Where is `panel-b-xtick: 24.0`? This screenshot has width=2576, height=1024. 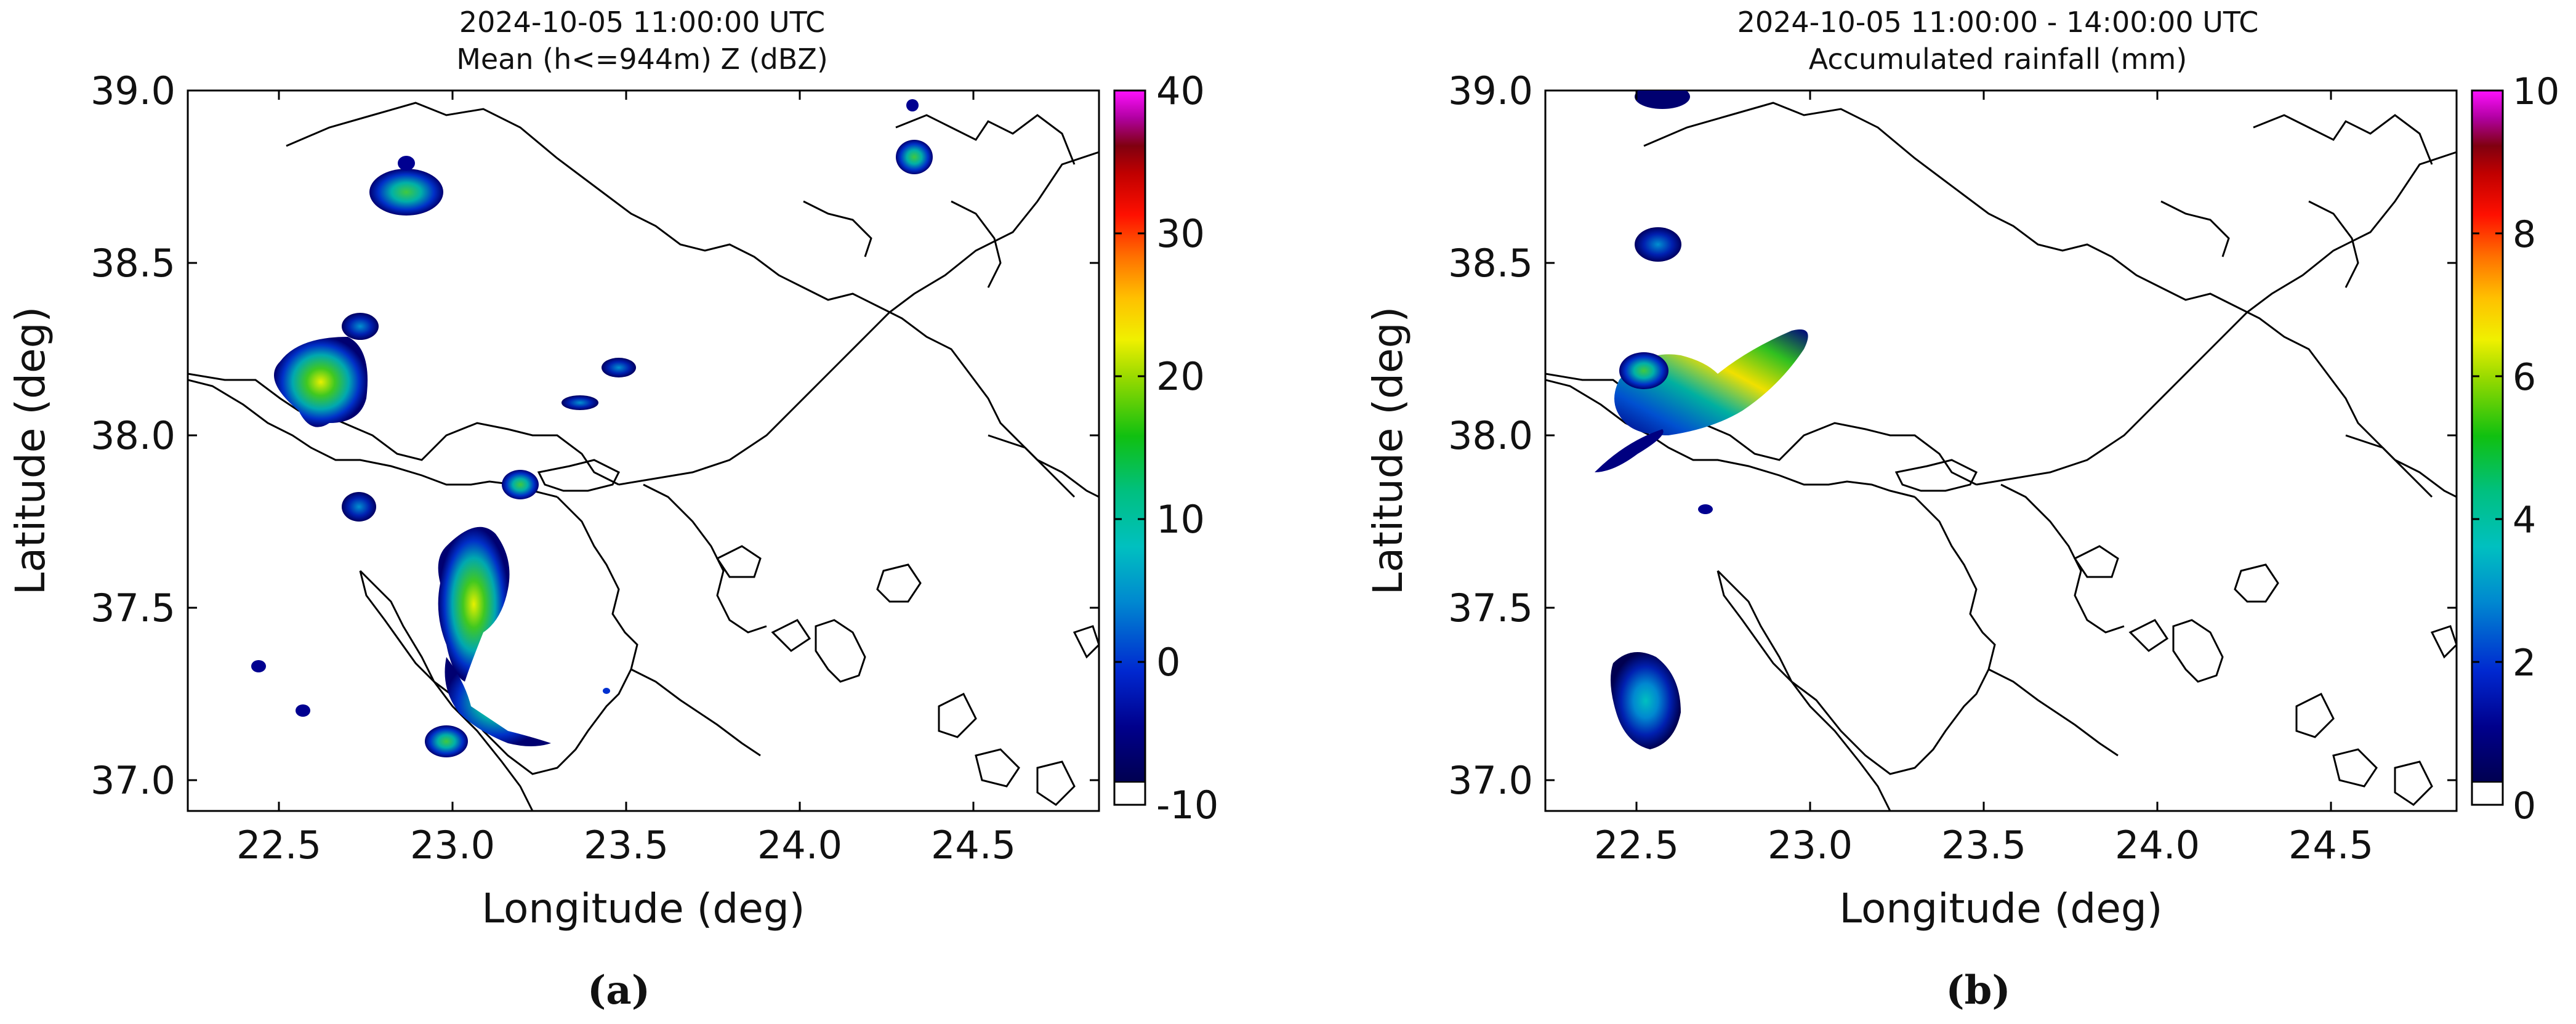 panel-b-xtick: 24.0 is located at coordinates (2157, 845).